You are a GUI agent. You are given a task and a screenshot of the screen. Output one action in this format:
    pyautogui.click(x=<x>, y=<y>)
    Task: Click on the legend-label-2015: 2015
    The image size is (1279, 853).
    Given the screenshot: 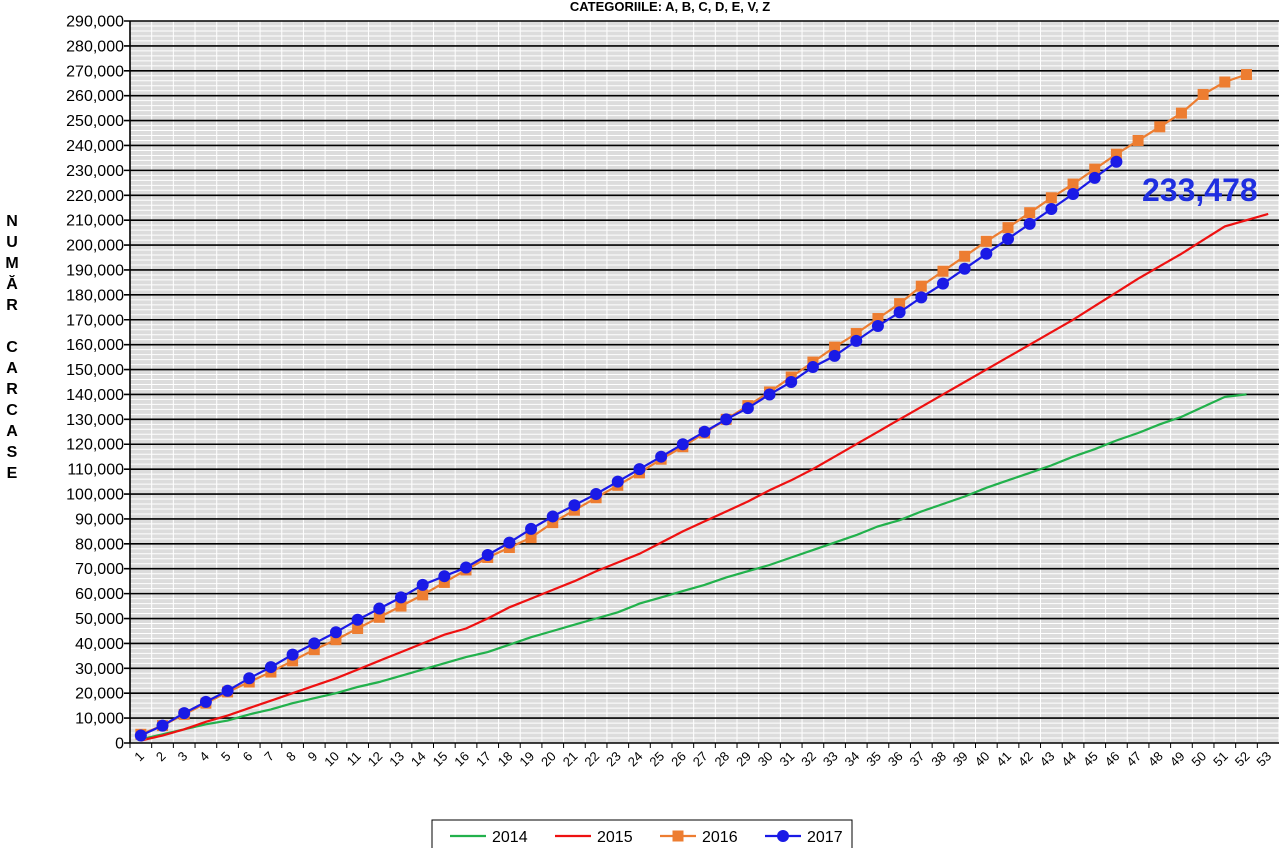 What is the action you would take?
    pyautogui.click(x=615, y=837)
    